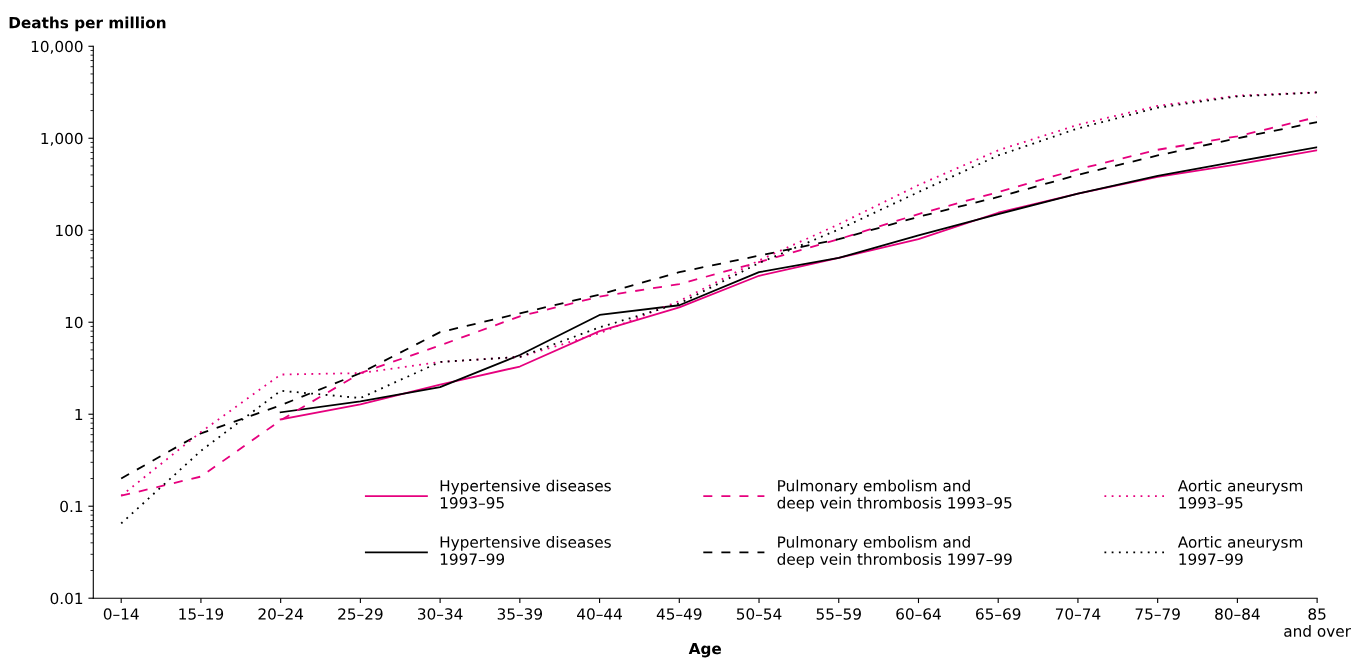  What do you see at coordinates (74, 322) in the screenshot?
I see `y-tick-label: 10` at bounding box center [74, 322].